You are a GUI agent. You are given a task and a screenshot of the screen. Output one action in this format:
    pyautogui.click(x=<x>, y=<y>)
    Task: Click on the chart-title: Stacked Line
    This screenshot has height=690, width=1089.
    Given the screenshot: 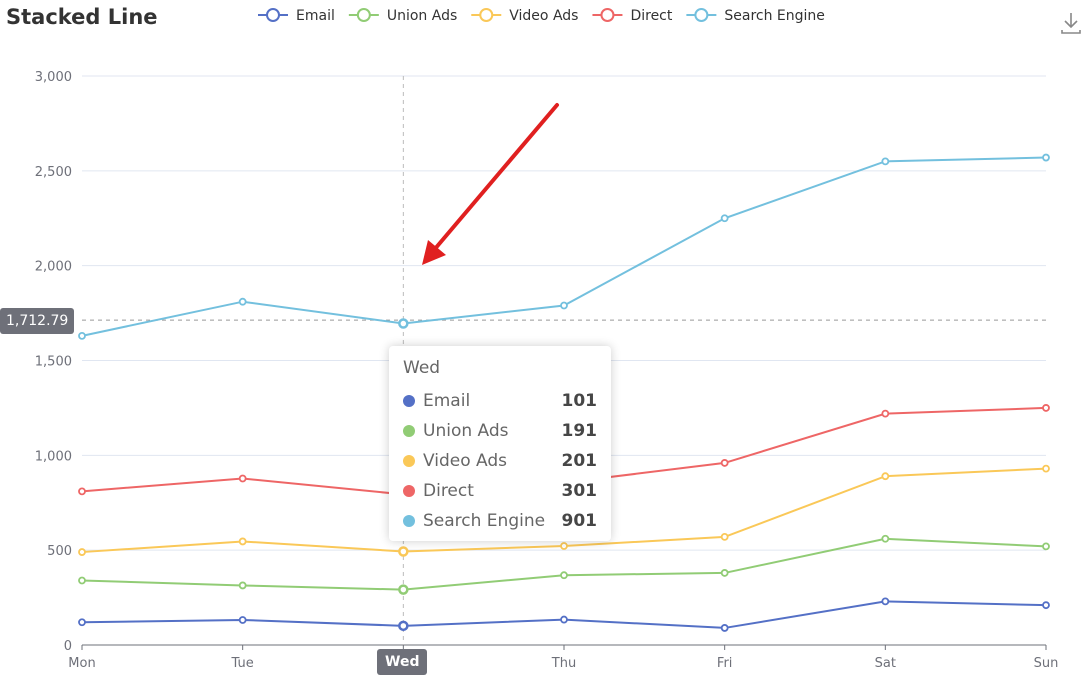 What is the action you would take?
    pyautogui.click(x=82, y=17)
    